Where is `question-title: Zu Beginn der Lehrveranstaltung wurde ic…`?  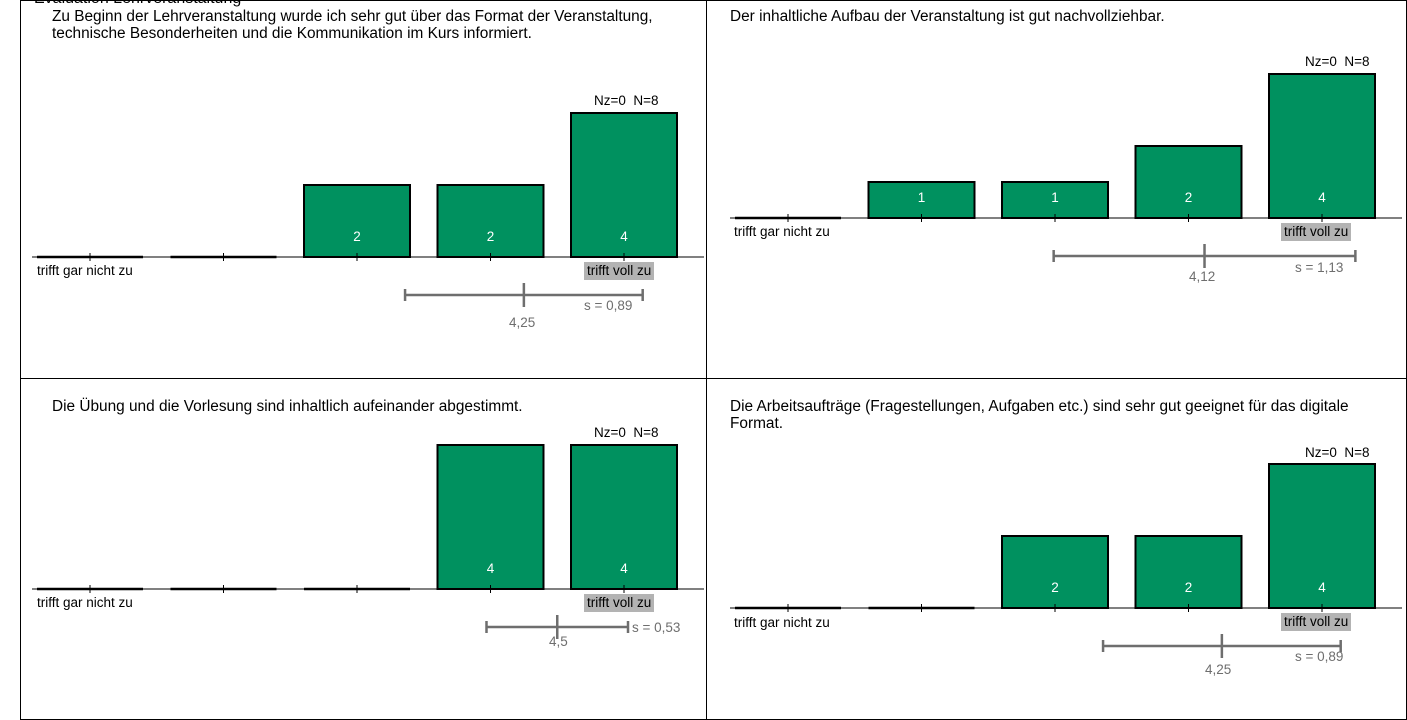 question-title: Zu Beginn der Lehrveranstaltung wurde ic… is located at coordinates (352, 25).